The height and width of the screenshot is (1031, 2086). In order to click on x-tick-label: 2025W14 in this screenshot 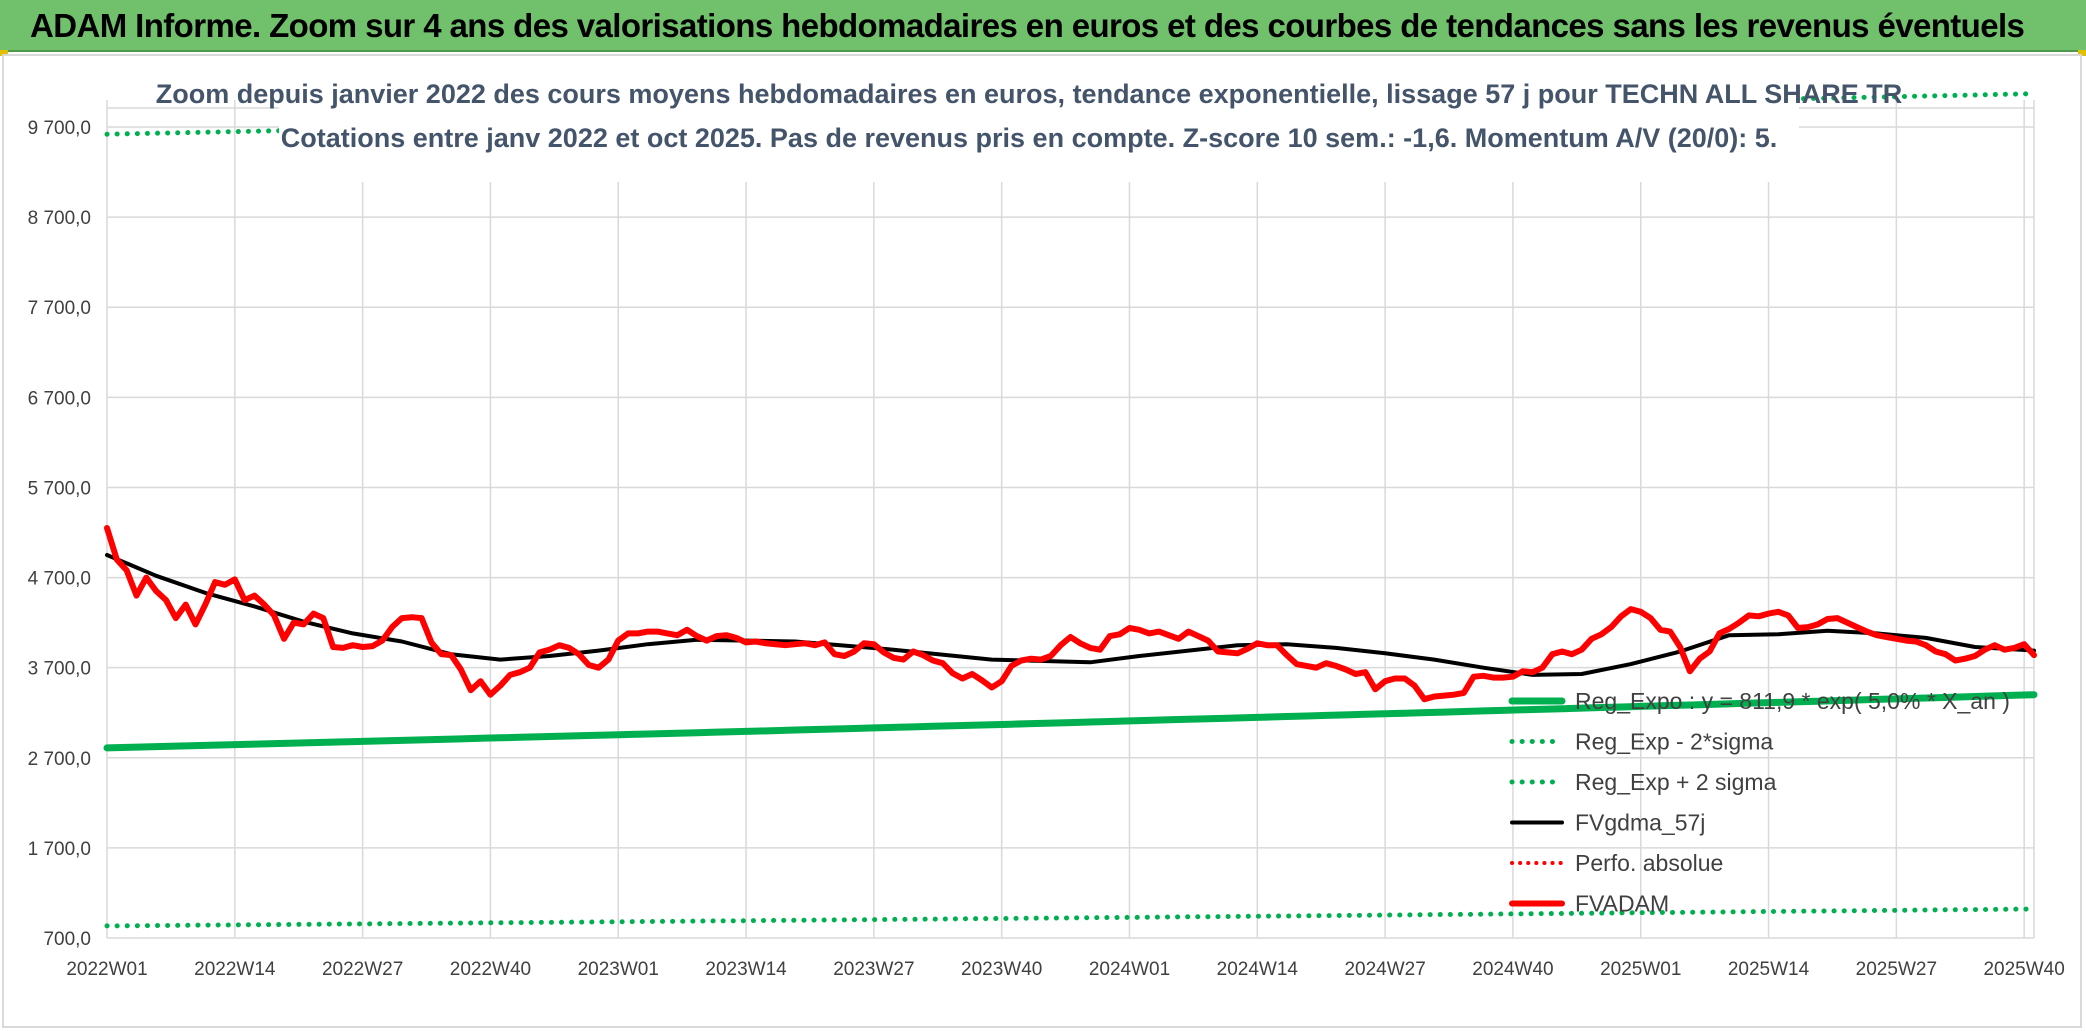, I will do `click(1769, 969)`.